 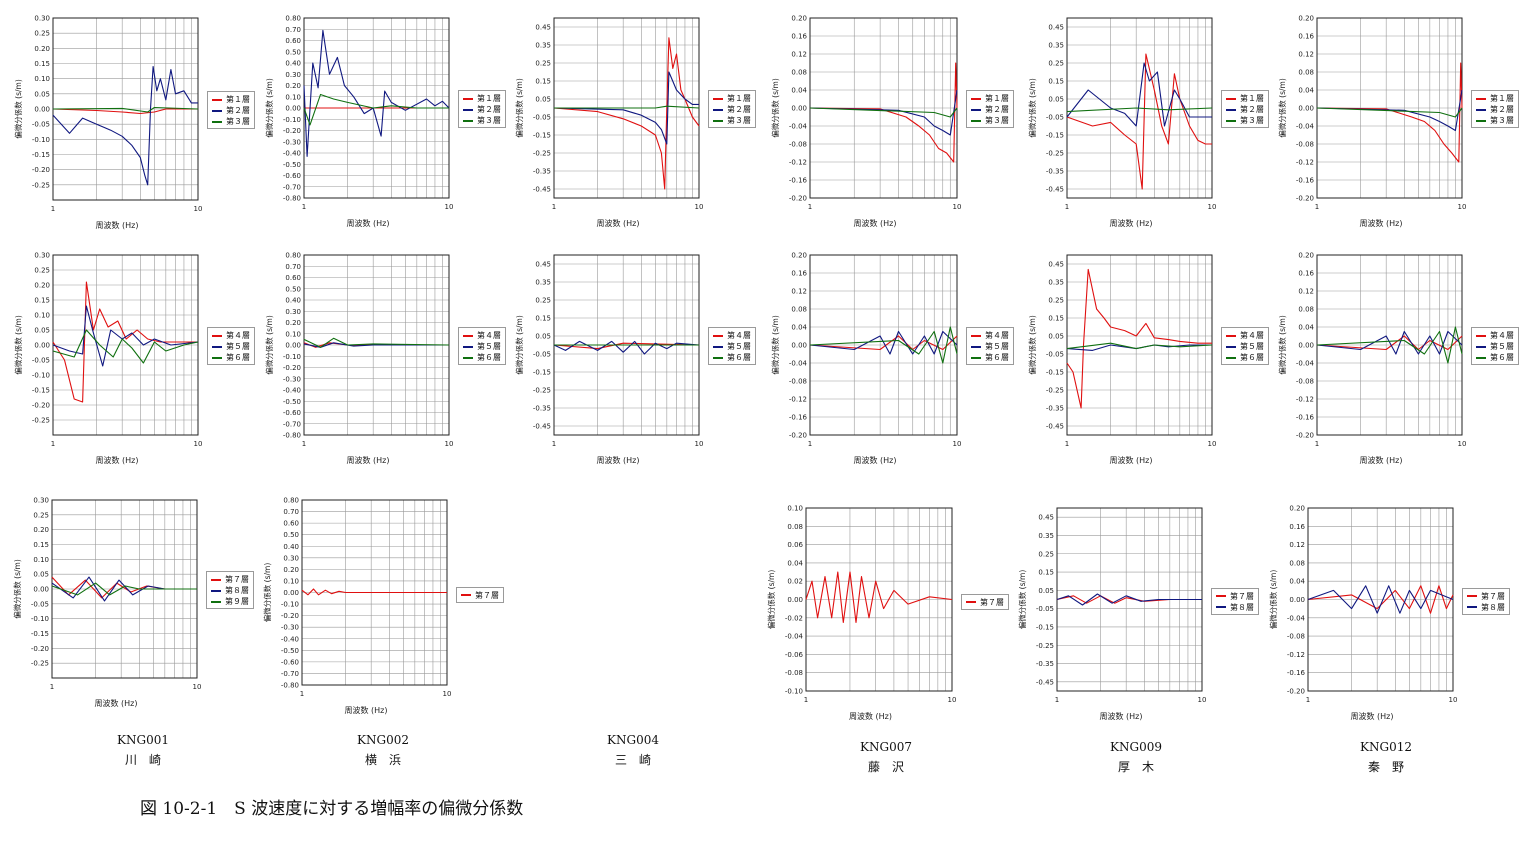 I want to click on y-tick-label: 0.08, so click(x=795, y=527).